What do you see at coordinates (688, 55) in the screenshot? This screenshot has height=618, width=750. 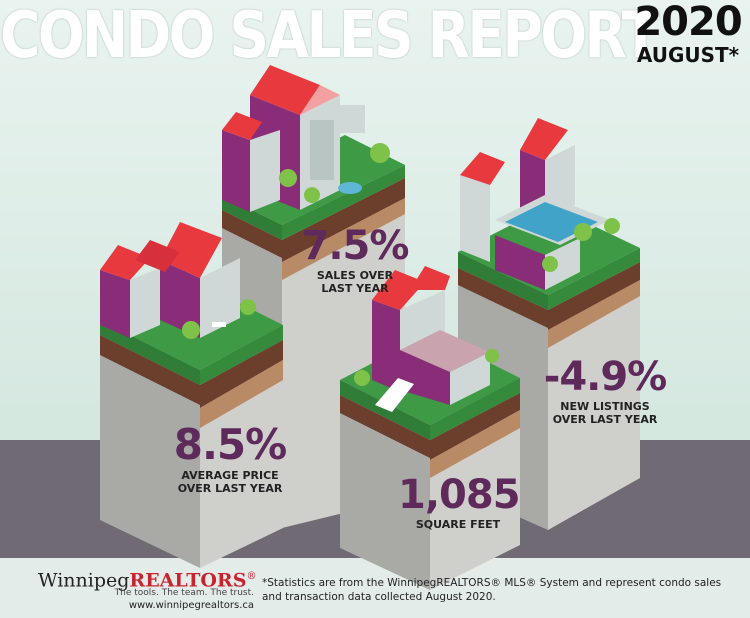 I see `report-month: AUGUST*` at bounding box center [688, 55].